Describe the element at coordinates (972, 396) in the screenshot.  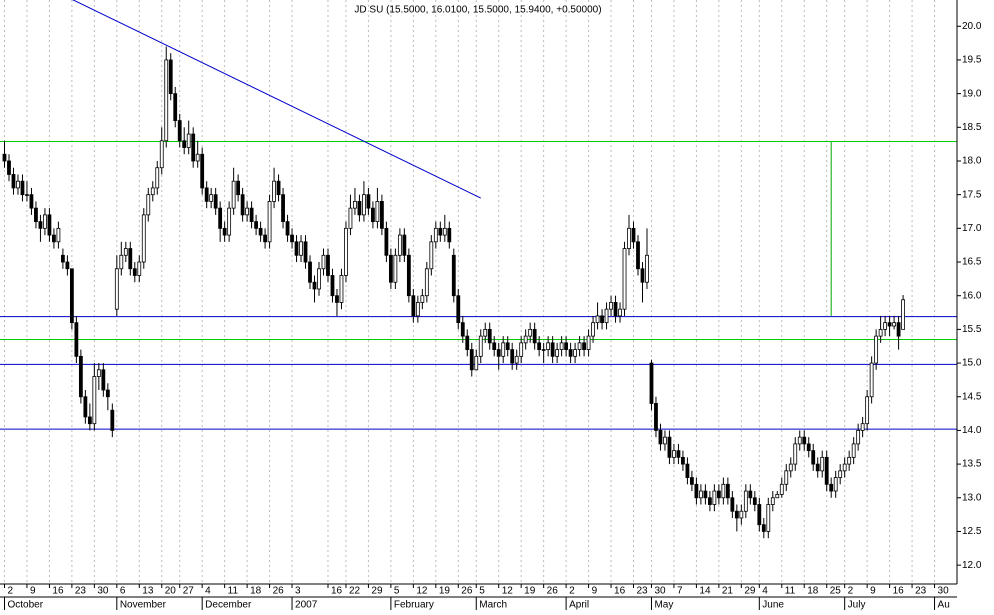
I see `y-tick-label: 14.5` at that location.